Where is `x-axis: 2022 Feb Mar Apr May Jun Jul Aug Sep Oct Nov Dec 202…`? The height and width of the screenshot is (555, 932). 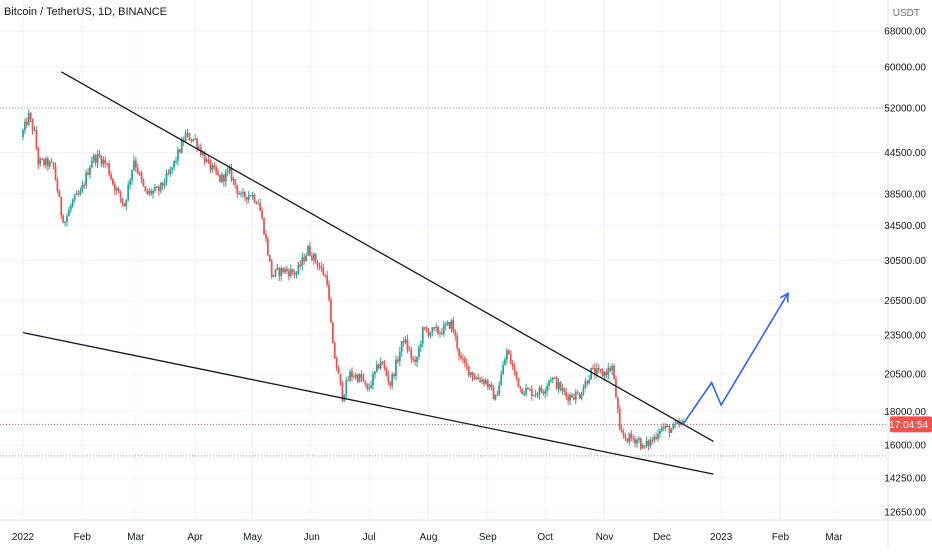 x-axis: 2022 Feb Mar Apr May Jun Jul Aug Sep Oct Nov Dec 202… is located at coordinates (427, 537).